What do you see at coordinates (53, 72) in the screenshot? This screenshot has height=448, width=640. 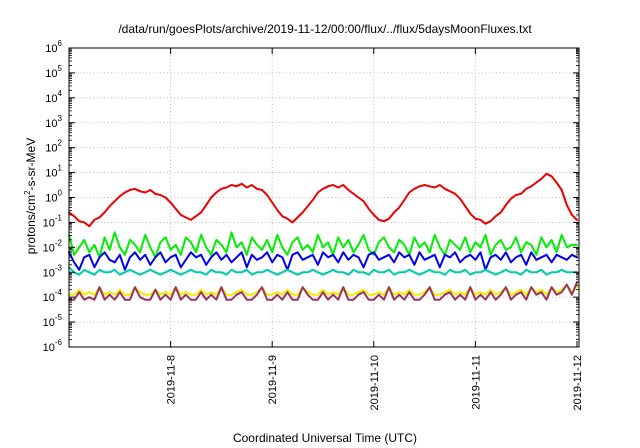 I see `y-tick-label: 10⁵` at bounding box center [53, 72].